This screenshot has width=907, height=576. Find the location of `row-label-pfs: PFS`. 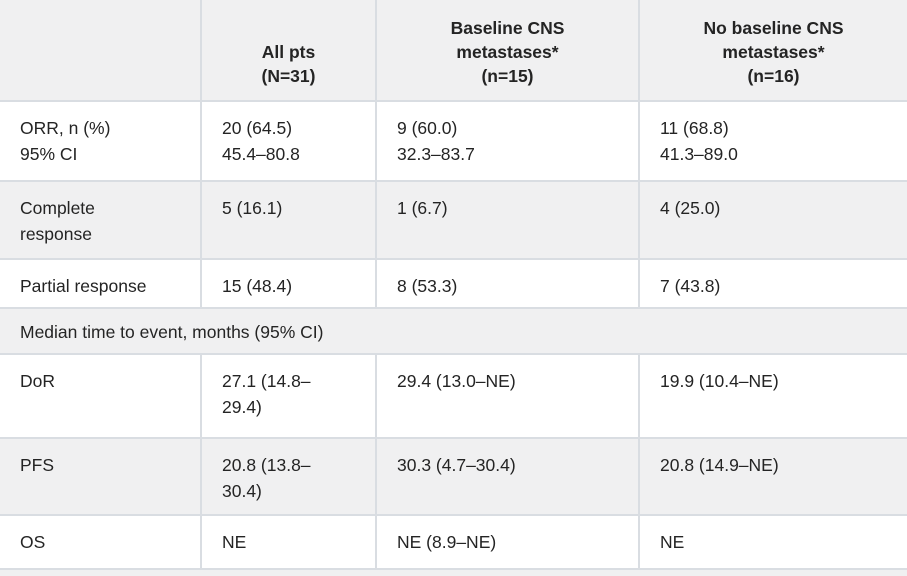

row-label-pfs: PFS is located at coordinates (100, 475).